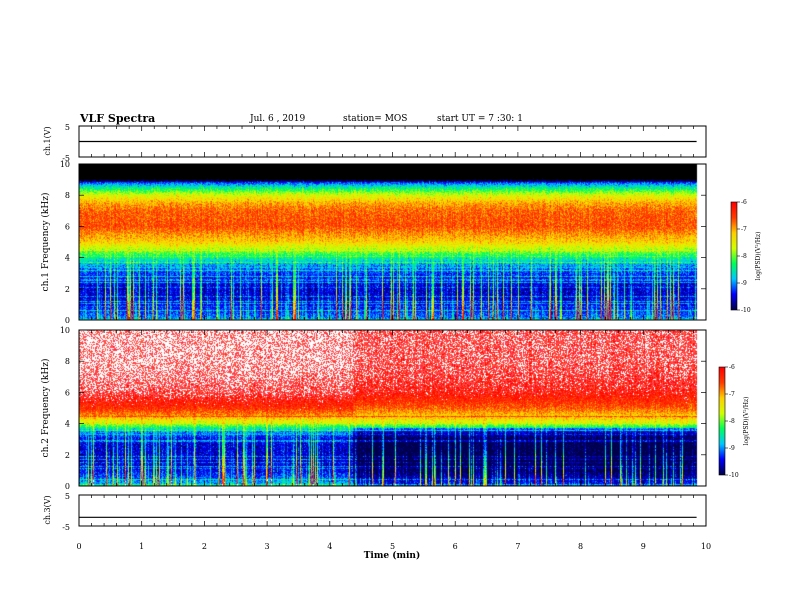 This screenshot has width=792, height=612. Describe the element at coordinates (643, 546) in the screenshot. I see `time-tick-label: 9` at that location.